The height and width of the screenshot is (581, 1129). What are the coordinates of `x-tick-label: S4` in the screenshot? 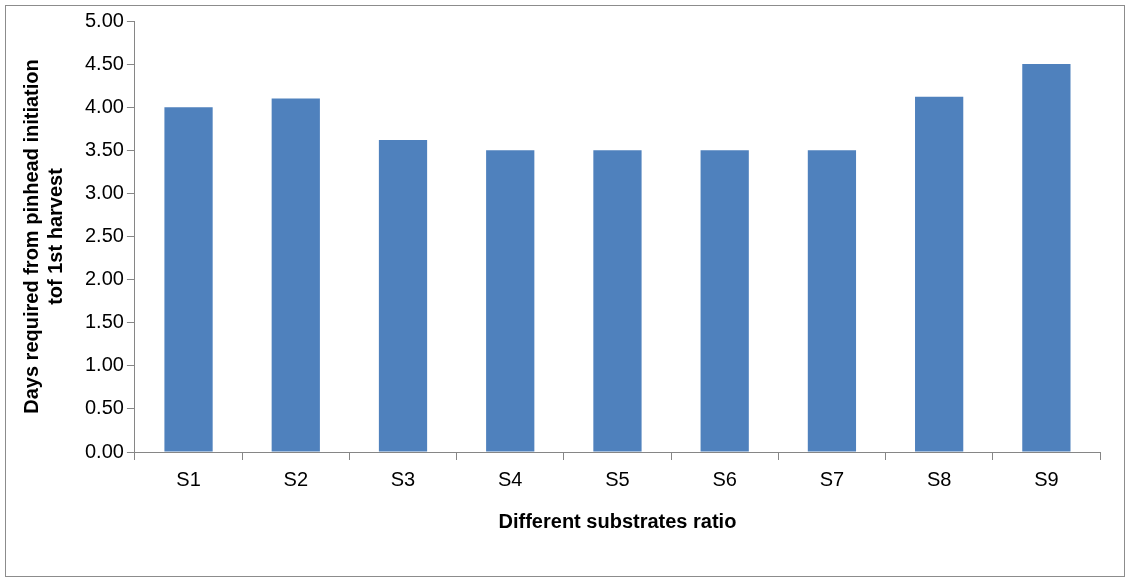 It's located at (510, 478).